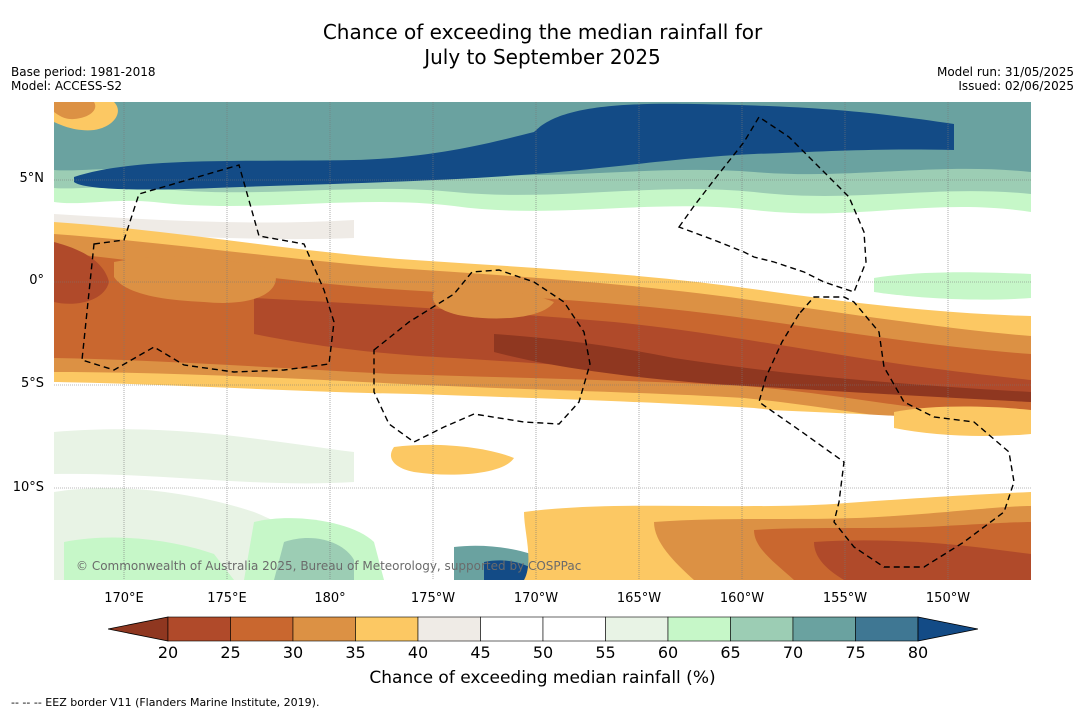  I want to click on meta-right: Model run: 31/05/2025 Issued: 02/06/2025, so click(1005, 79).